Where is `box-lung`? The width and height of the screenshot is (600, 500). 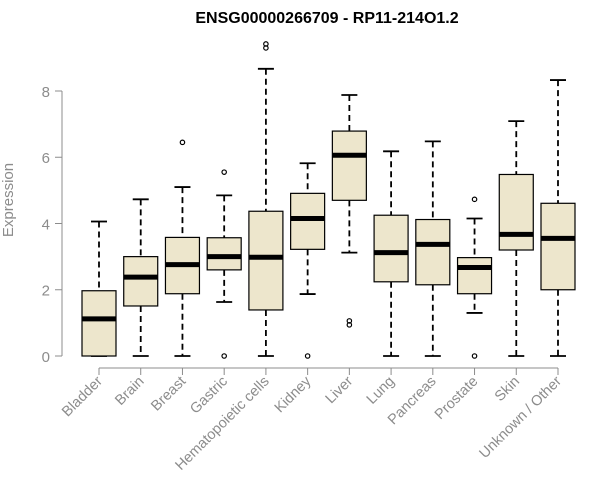 box-lung is located at coordinates (391, 253).